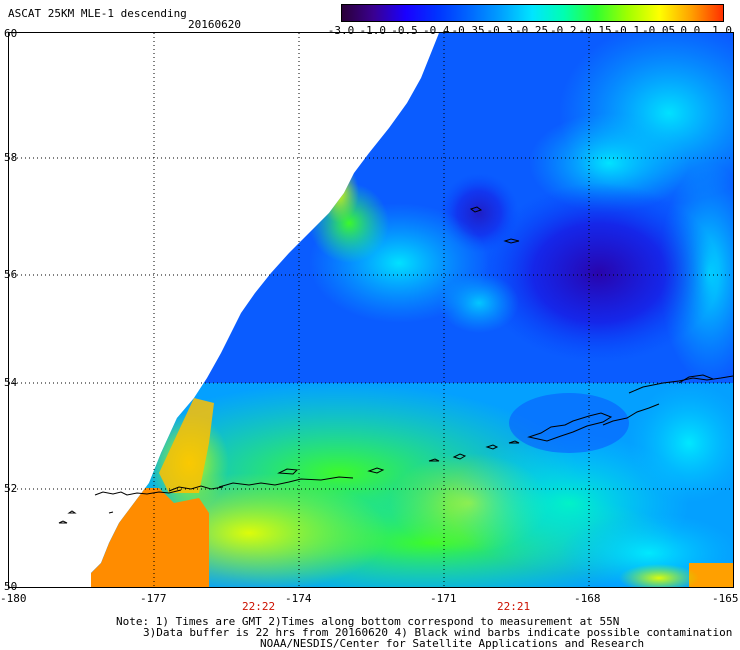 The width and height of the screenshot is (740, 650). I want to click on lon-label: -180, so click(13, 598).